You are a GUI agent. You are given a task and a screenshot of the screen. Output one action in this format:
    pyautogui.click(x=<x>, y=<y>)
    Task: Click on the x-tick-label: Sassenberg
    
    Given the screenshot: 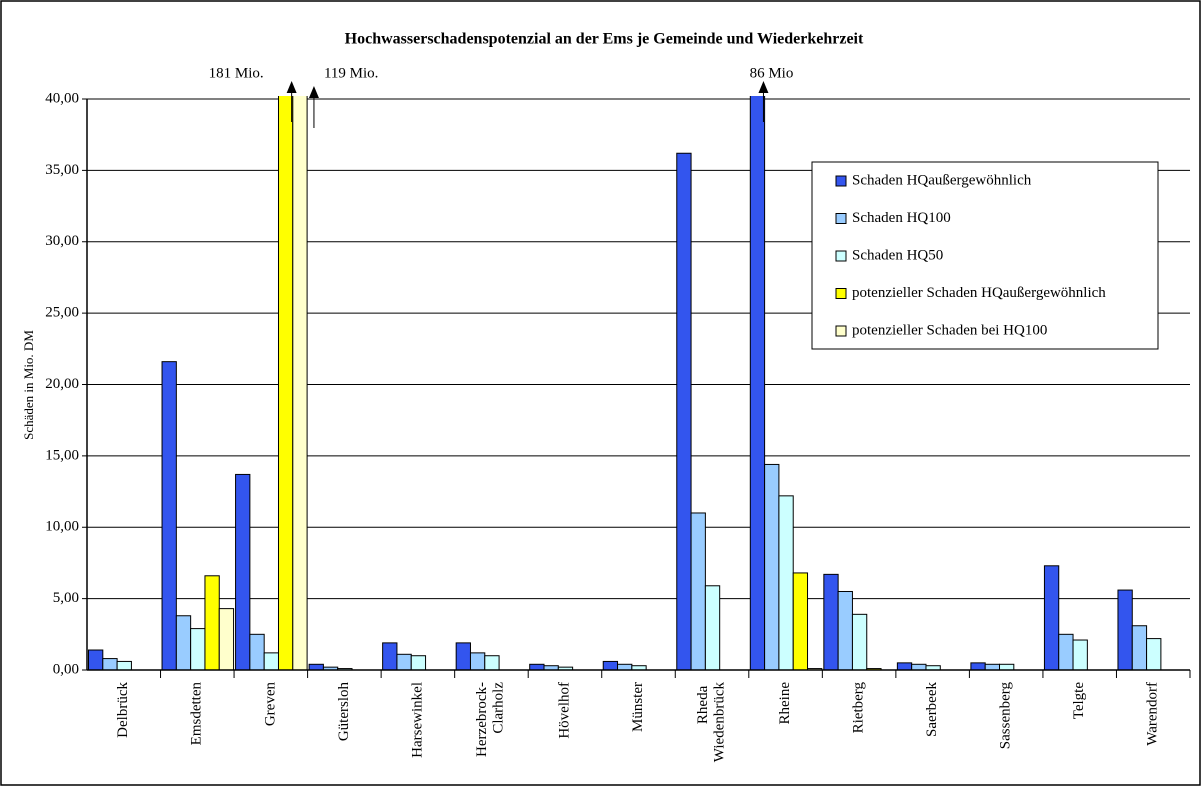 What is the action you would take?
    pyautogui.click(x=1006, y=716)
    